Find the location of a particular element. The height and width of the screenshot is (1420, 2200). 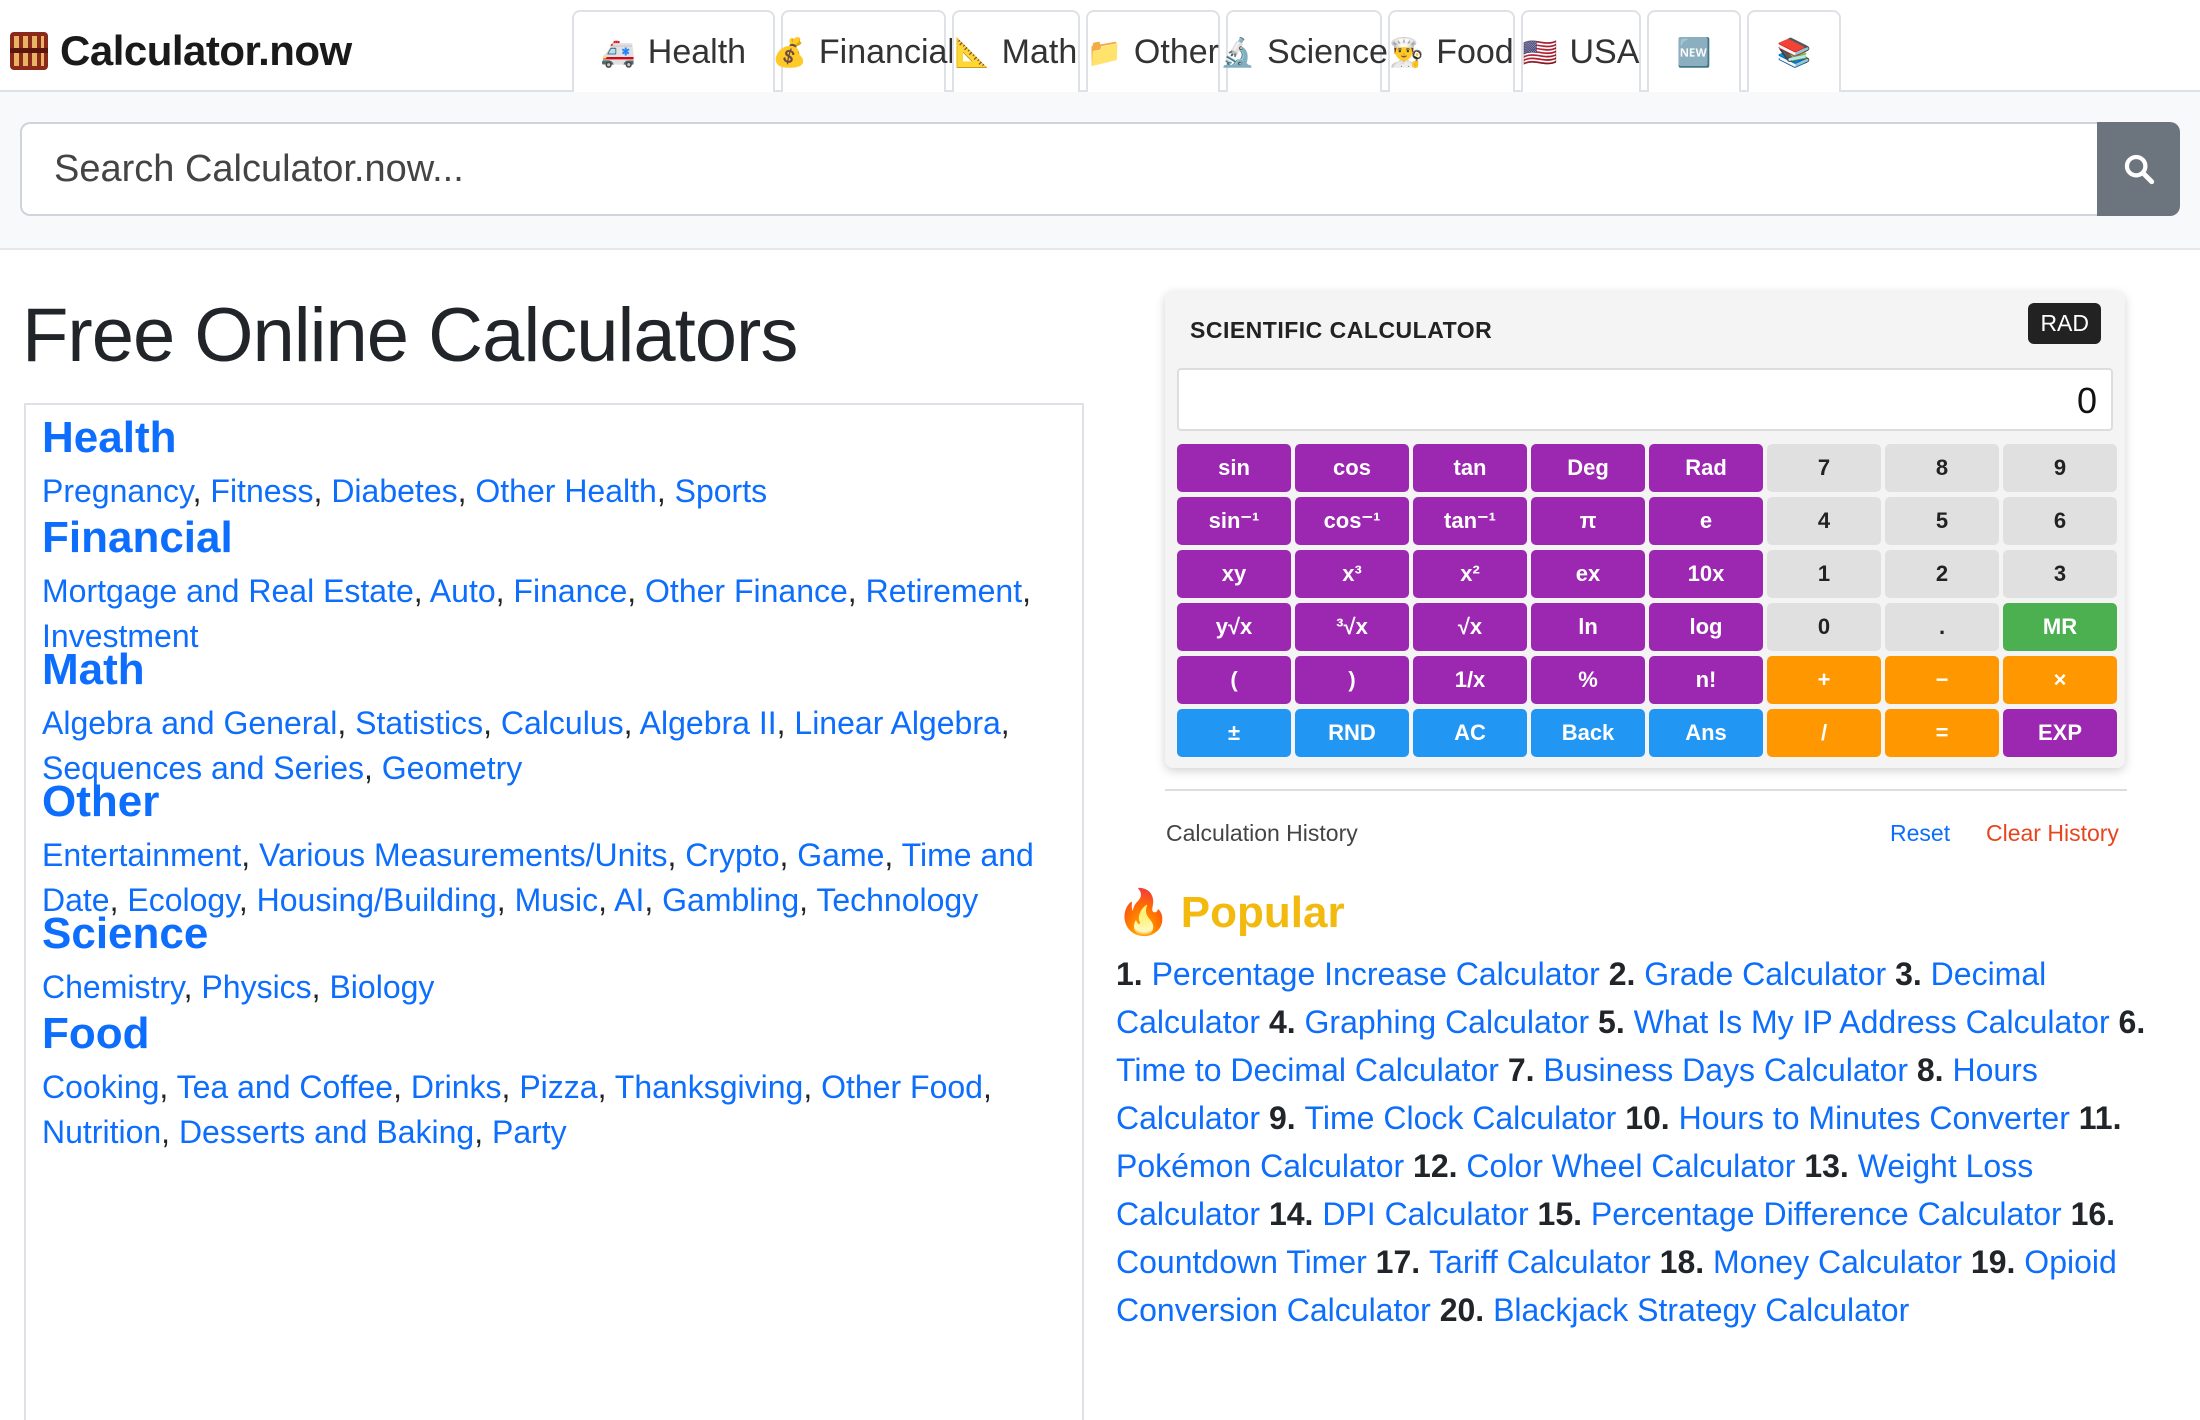

calc-key: ln is located at coordinates (1588, 627).